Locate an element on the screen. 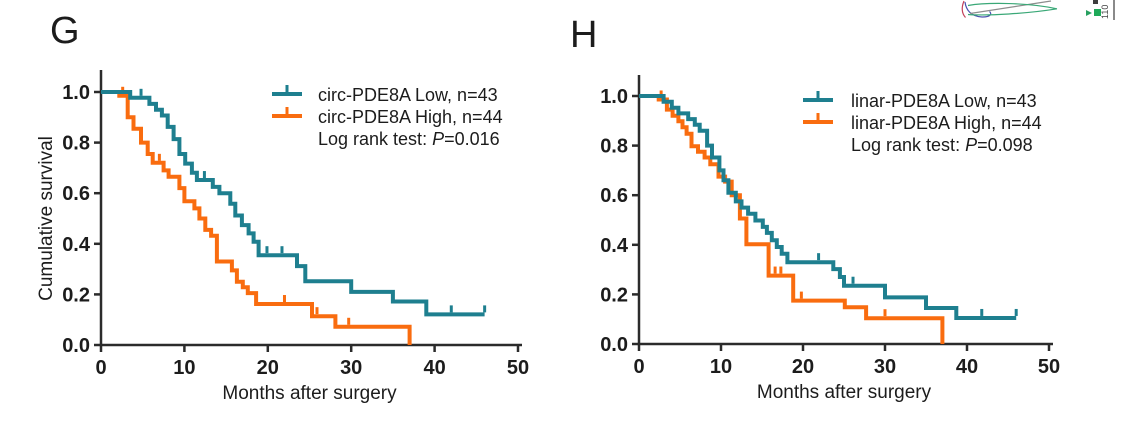 The width and height of the screenshot is (1122, 446). fragment-green-arrow is located at coordinates (1089, 13).